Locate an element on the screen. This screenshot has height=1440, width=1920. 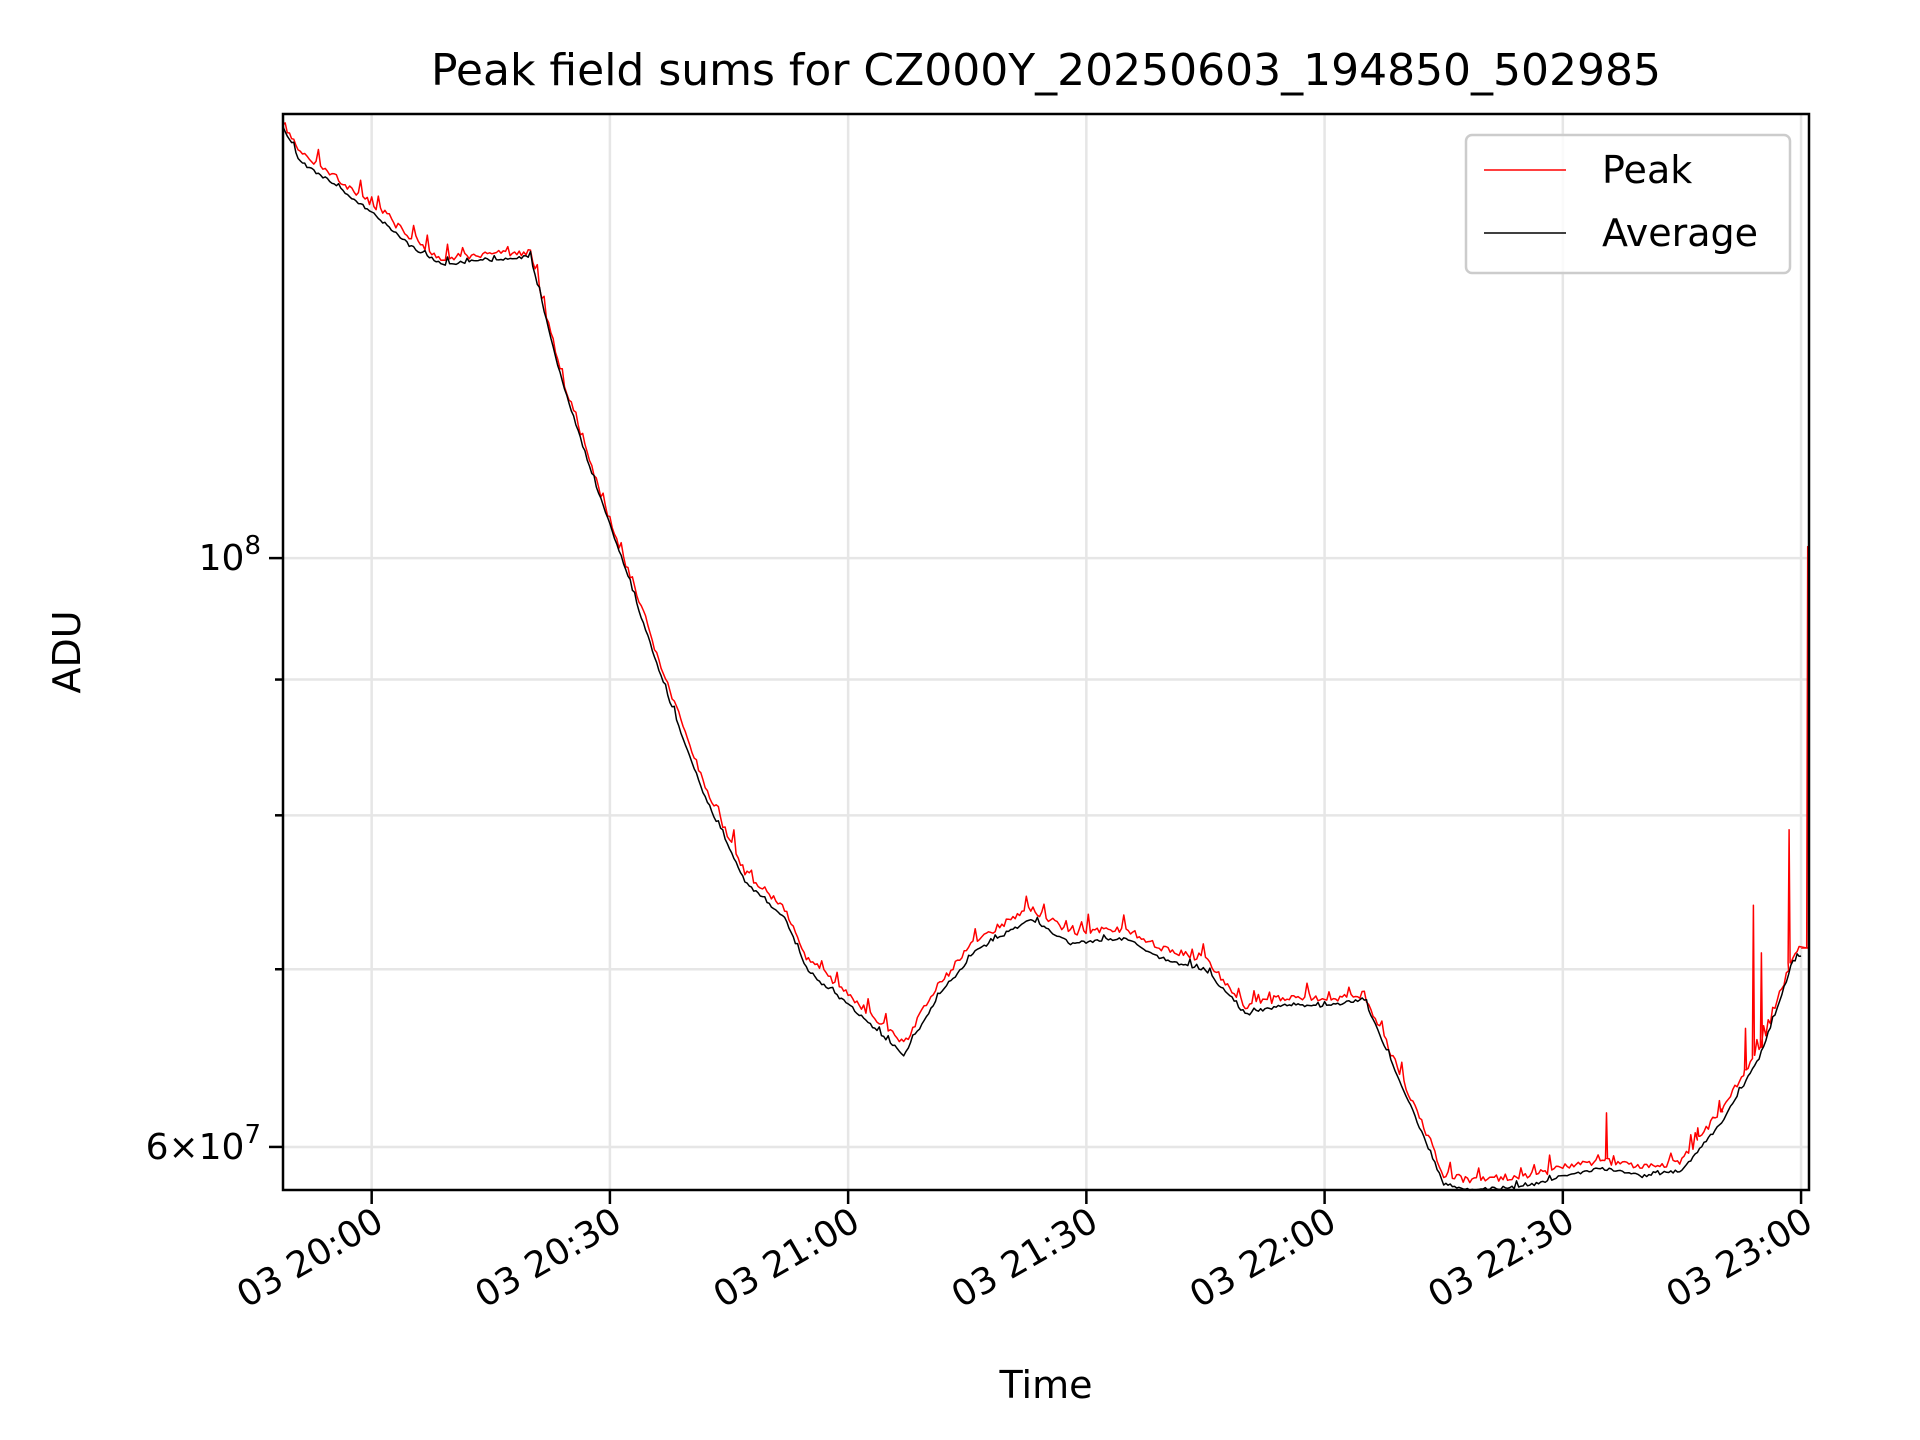
x-axis-label: Time is located at coordinates (1046, 1385).